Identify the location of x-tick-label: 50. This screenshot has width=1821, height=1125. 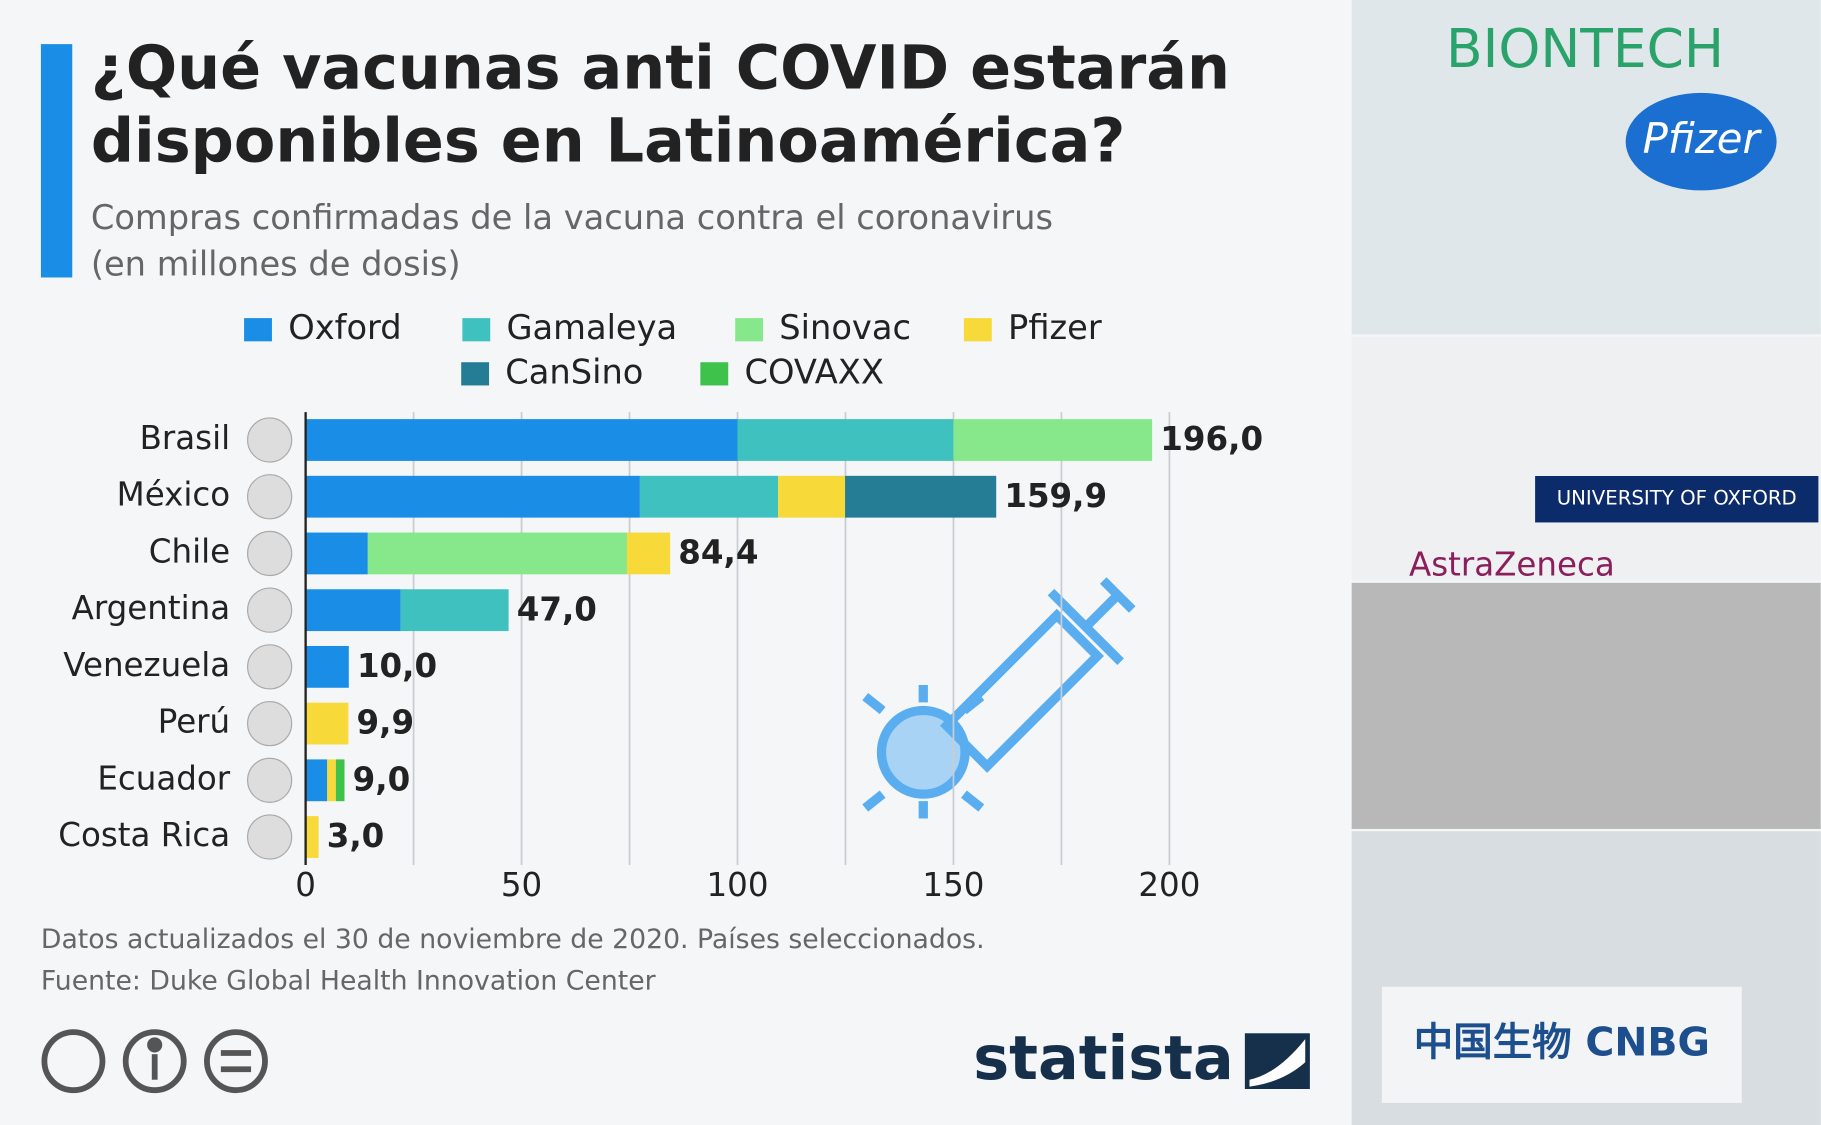
(521, 885).